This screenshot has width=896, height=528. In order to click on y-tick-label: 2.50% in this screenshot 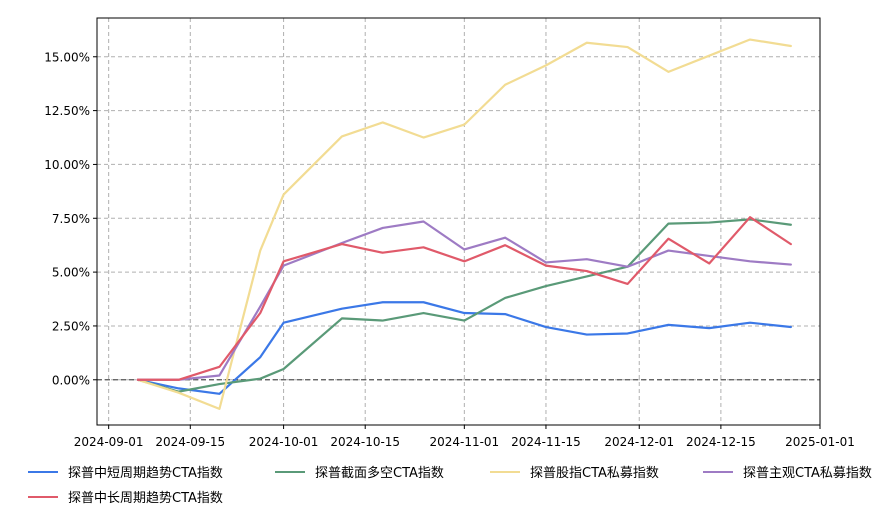, I will do `click(71, 326)`.